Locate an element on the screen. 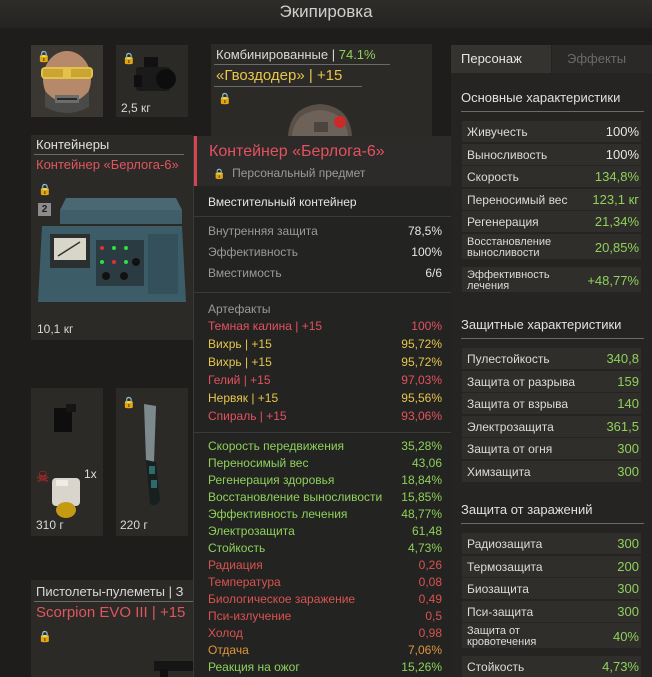 Image resolution: width=652 pixels, height=677 pixels. stat-label: Радиозащита is located at coordinates (505, 544).